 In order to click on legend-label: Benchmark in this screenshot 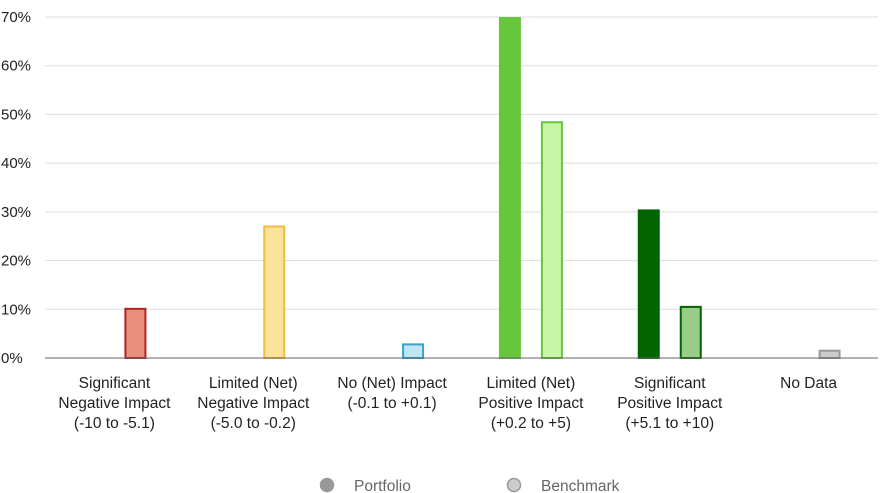, I will do `click(580, 485)`.